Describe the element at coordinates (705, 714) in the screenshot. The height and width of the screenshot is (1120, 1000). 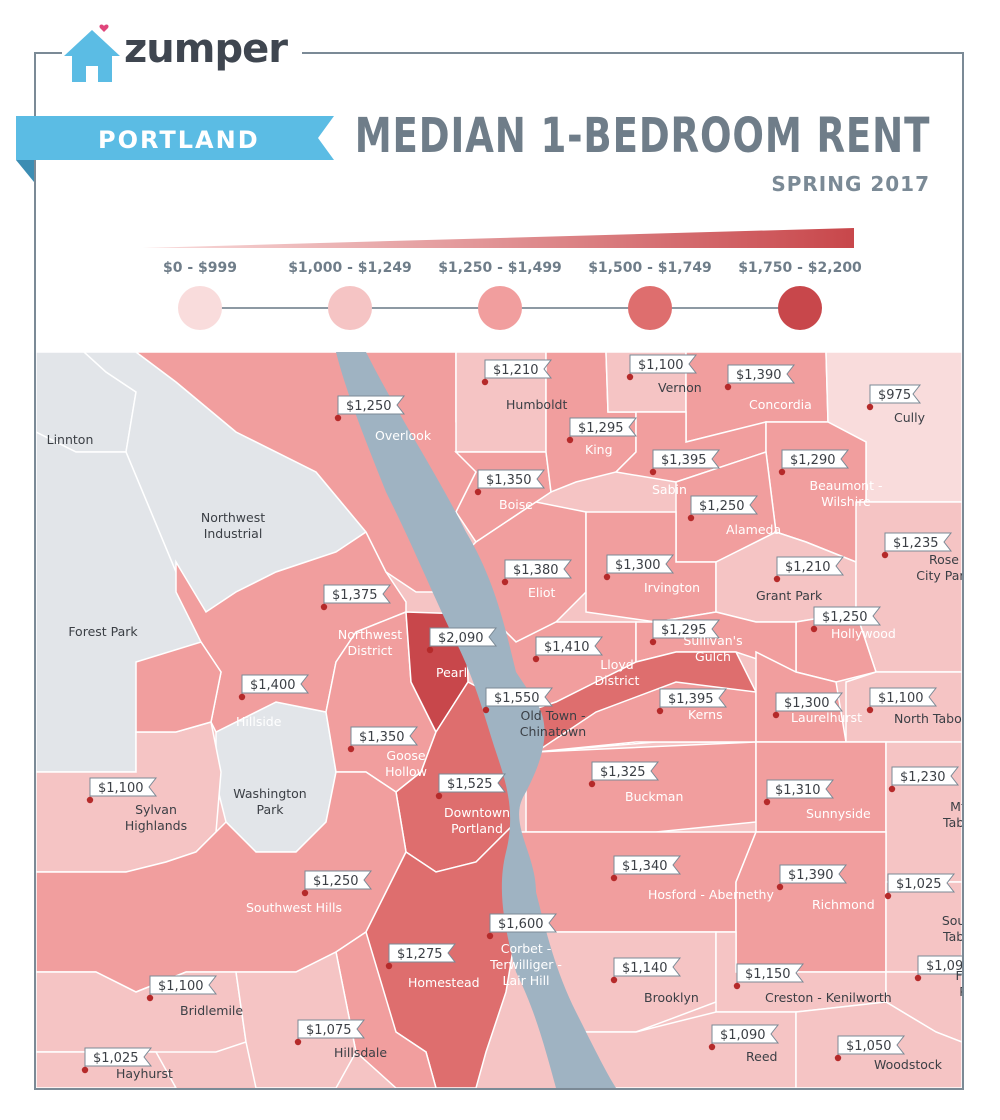
I see `neighborhood-name: Kerns` at that location.